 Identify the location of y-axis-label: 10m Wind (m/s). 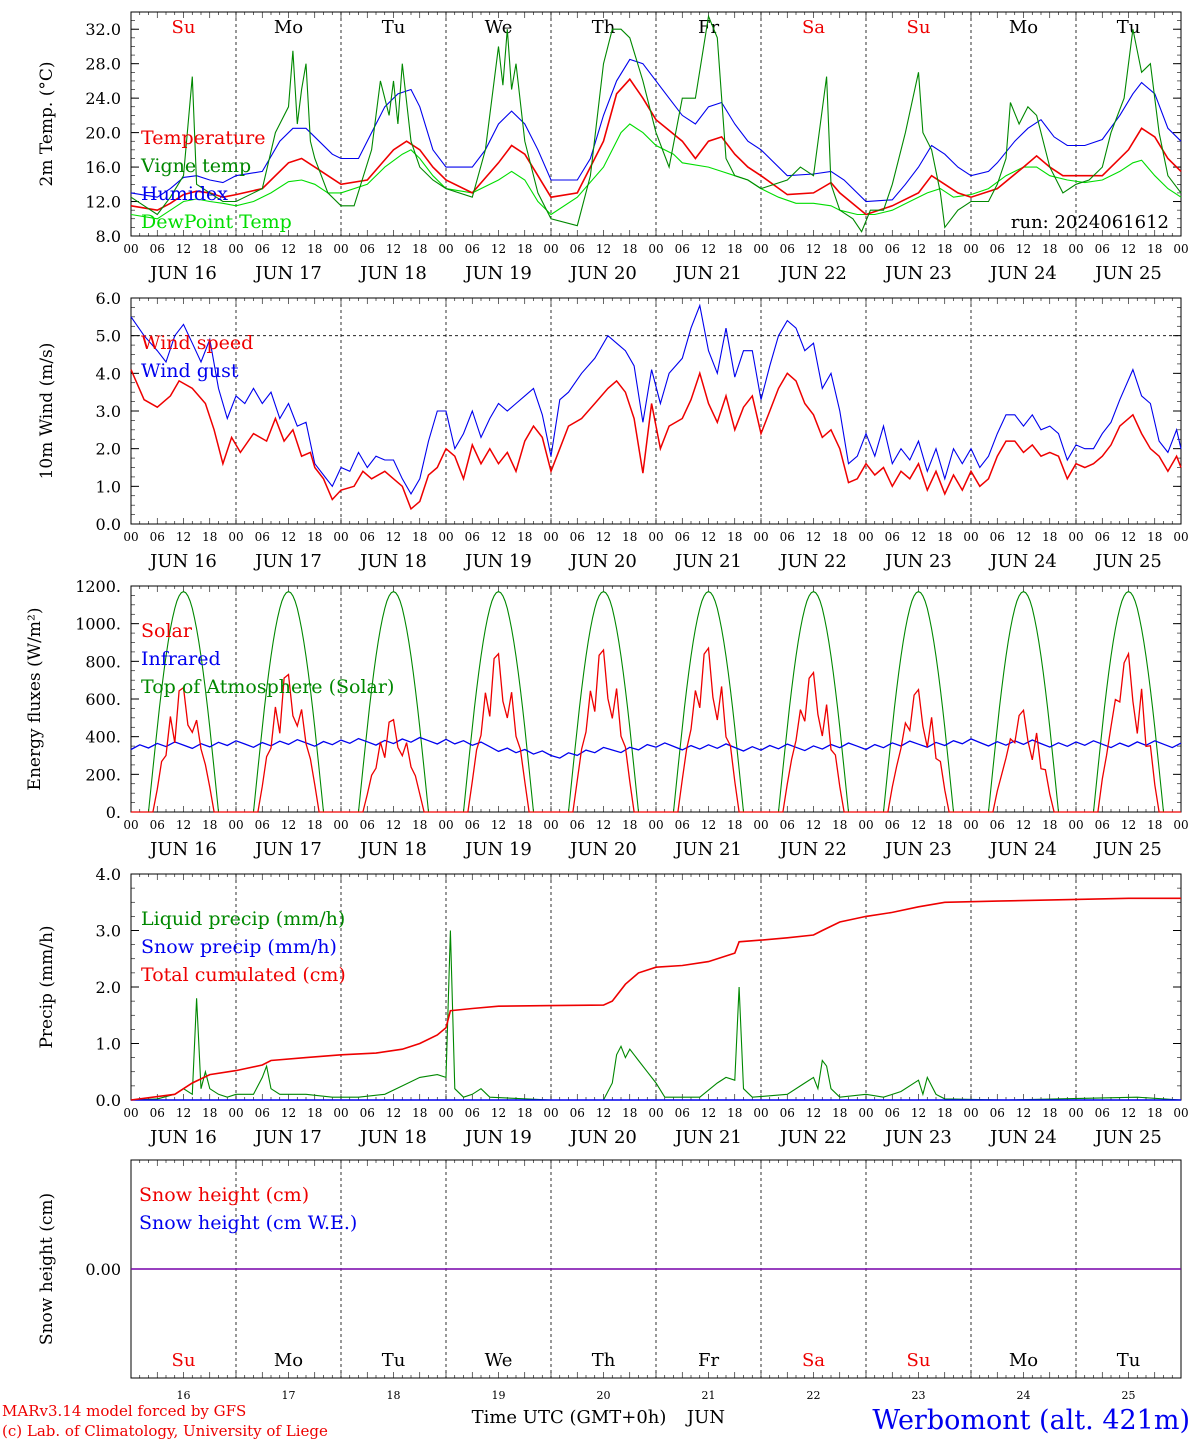
(47, 411).